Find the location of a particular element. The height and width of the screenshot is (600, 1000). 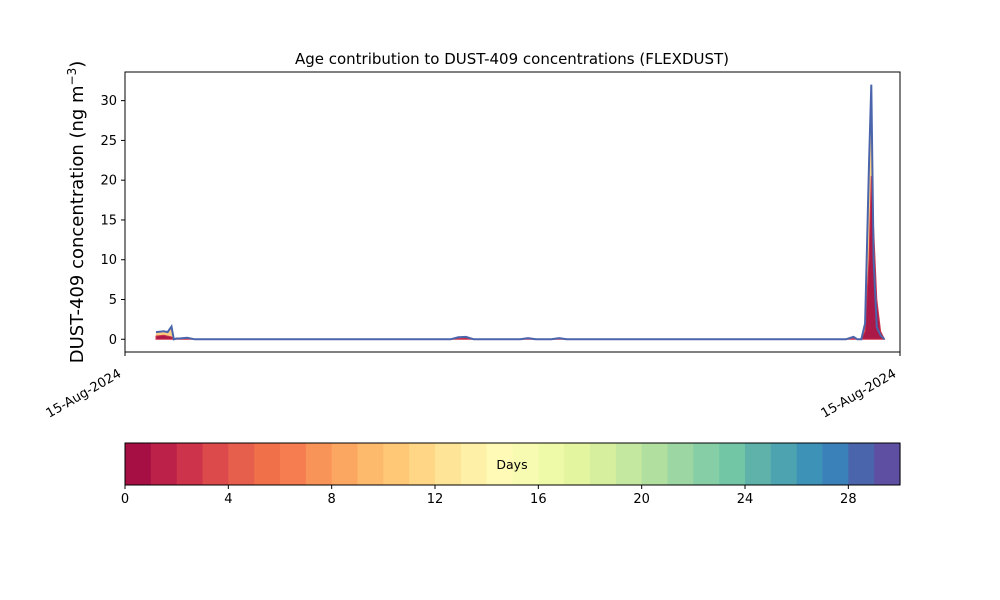

colorbar-tick-label: 0 is located at coordinates (125, 499).